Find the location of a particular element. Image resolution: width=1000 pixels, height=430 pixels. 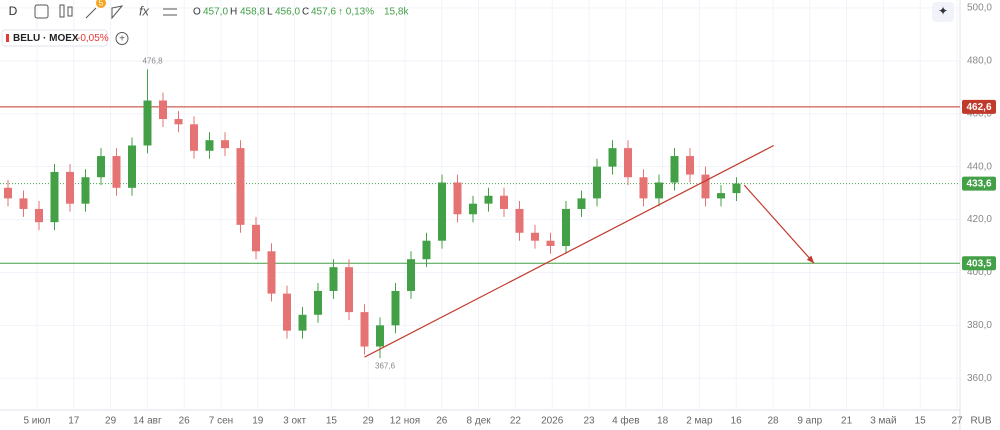

x-tick-label: 28 is located at coordinates (773, 421).